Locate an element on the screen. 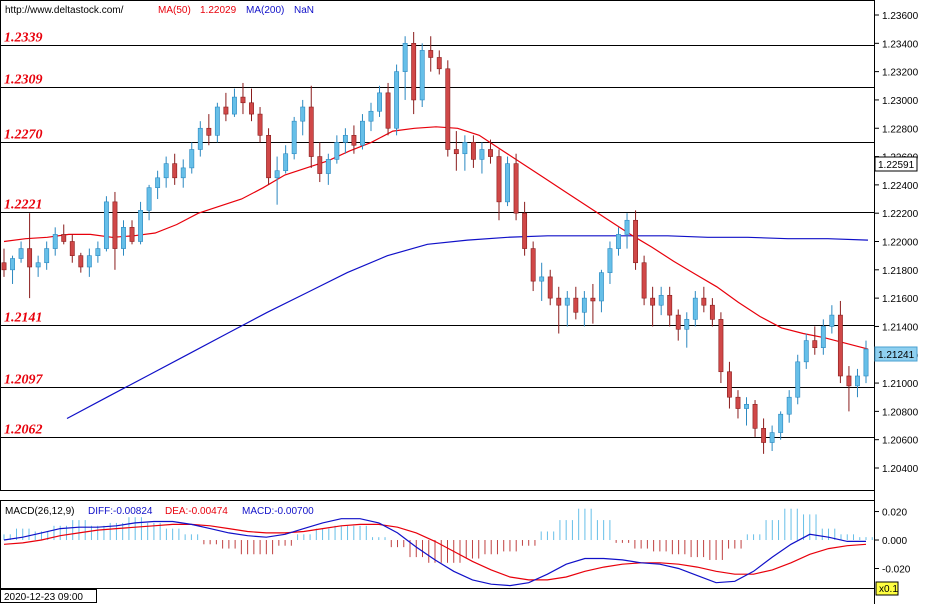 Image resolution: width=930 pixels, height=604 pixels. upper-price-tag-box is located at coordinates (896, 164).